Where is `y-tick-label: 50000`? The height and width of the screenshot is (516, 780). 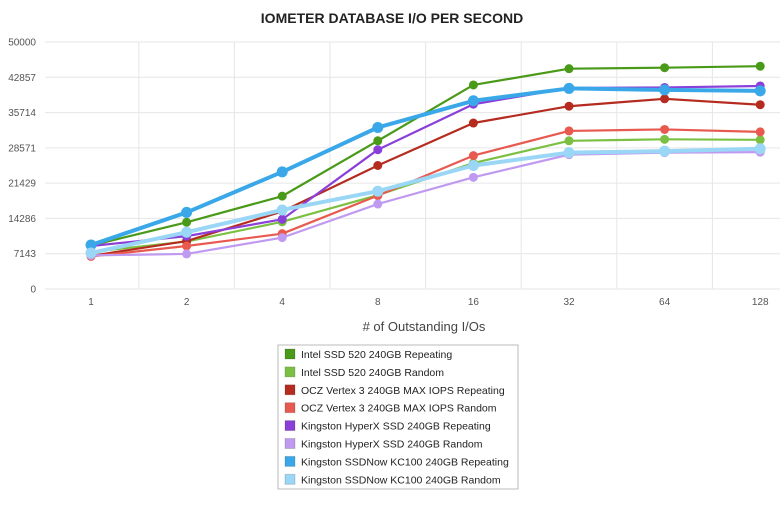
y-tick-label: 50000 is located at coordinates (22, 43).